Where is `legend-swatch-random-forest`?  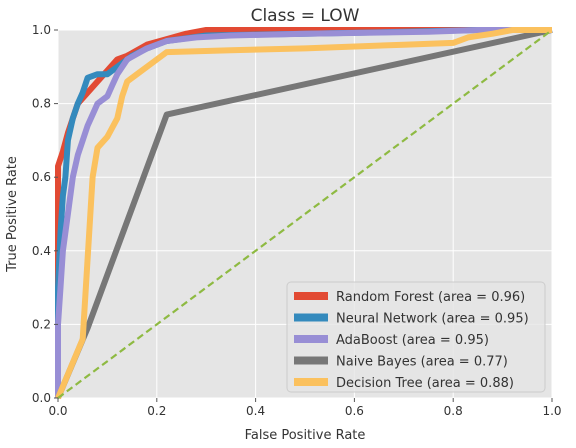 legend-swatch-random-forest is located at coordinates (311, 296).